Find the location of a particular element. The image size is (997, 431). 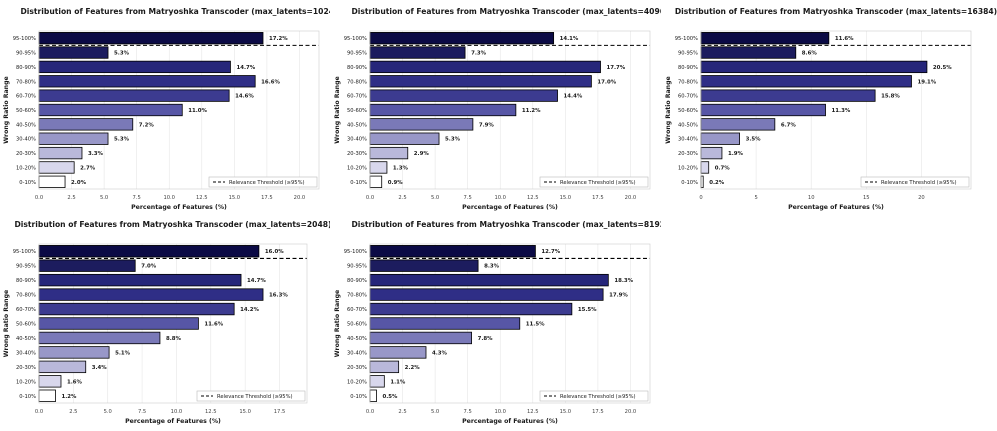

value-label: 16.3% is located at coordinates (278, 296).